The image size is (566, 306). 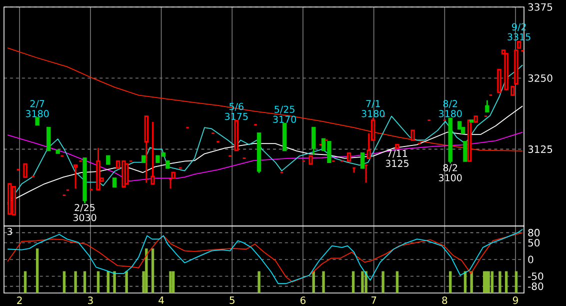 I want to click on x-tick-label: 2, so click(x=19, y=300).